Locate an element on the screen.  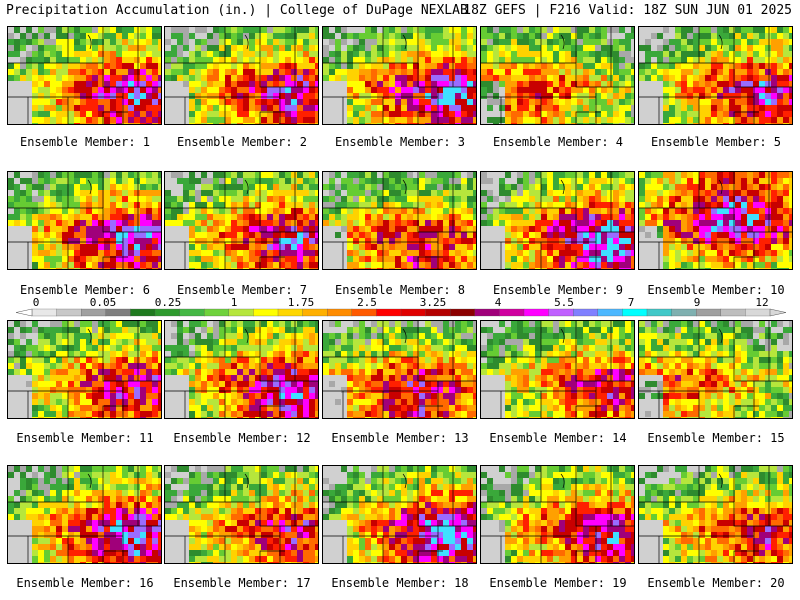
ensemble-member-label: Ensemble Member: 15 is located at coordinates (716, 438).